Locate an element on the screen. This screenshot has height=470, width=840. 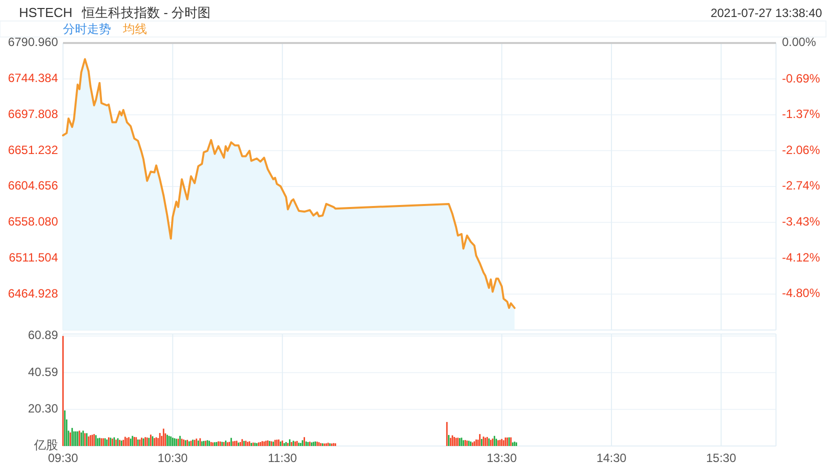
y2-tick-label: -0.69% is located at coordinates (801, 78).